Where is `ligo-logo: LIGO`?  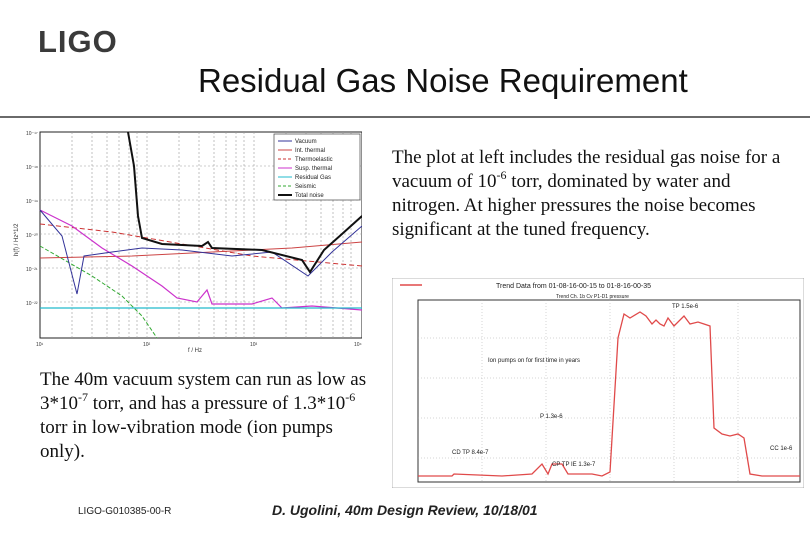 ligo-logo: LIGO is located at coordinates (78, 41).